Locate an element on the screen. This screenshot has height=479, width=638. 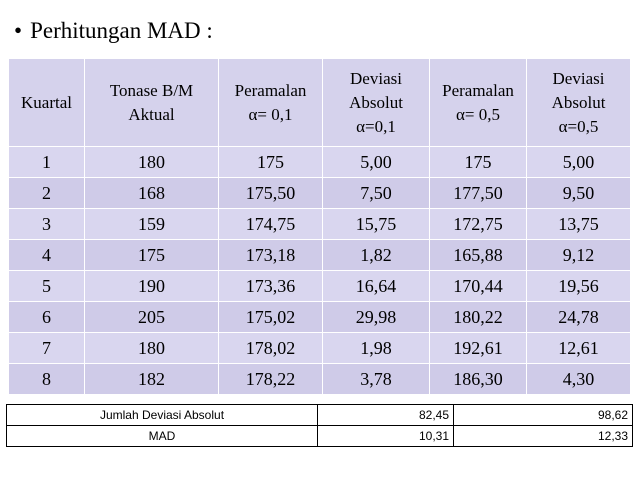
column-header-peramalan-alpha05: Peramalan α= 0,5 is located at coordinates (478, 102).